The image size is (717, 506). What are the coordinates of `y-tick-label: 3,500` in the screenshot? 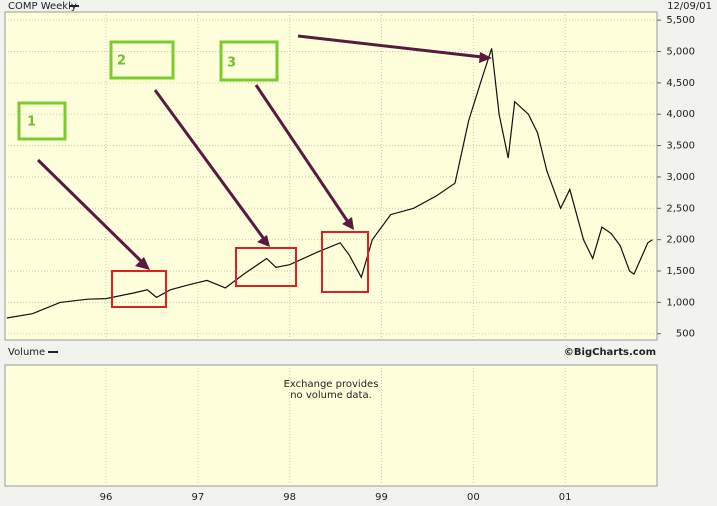 It's located at (680, 146).